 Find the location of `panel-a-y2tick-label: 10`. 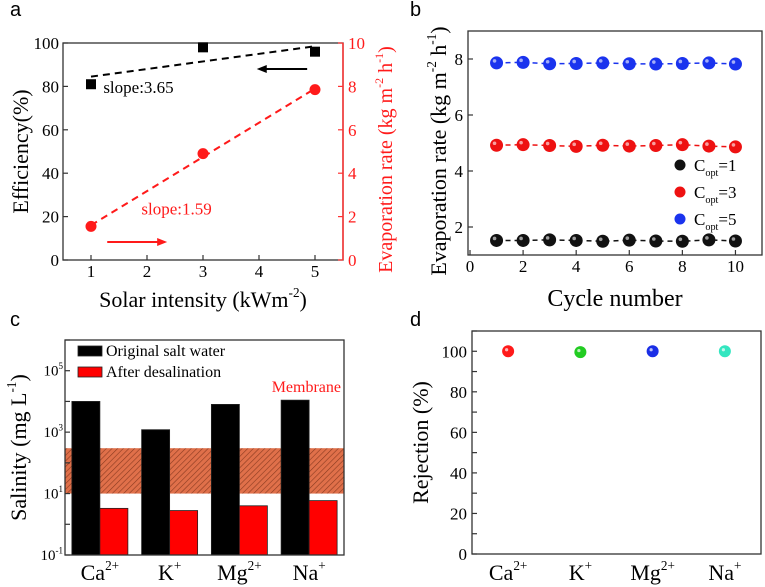

panel-a-y2tick-label: 10 is located at coordinates (356, 43).